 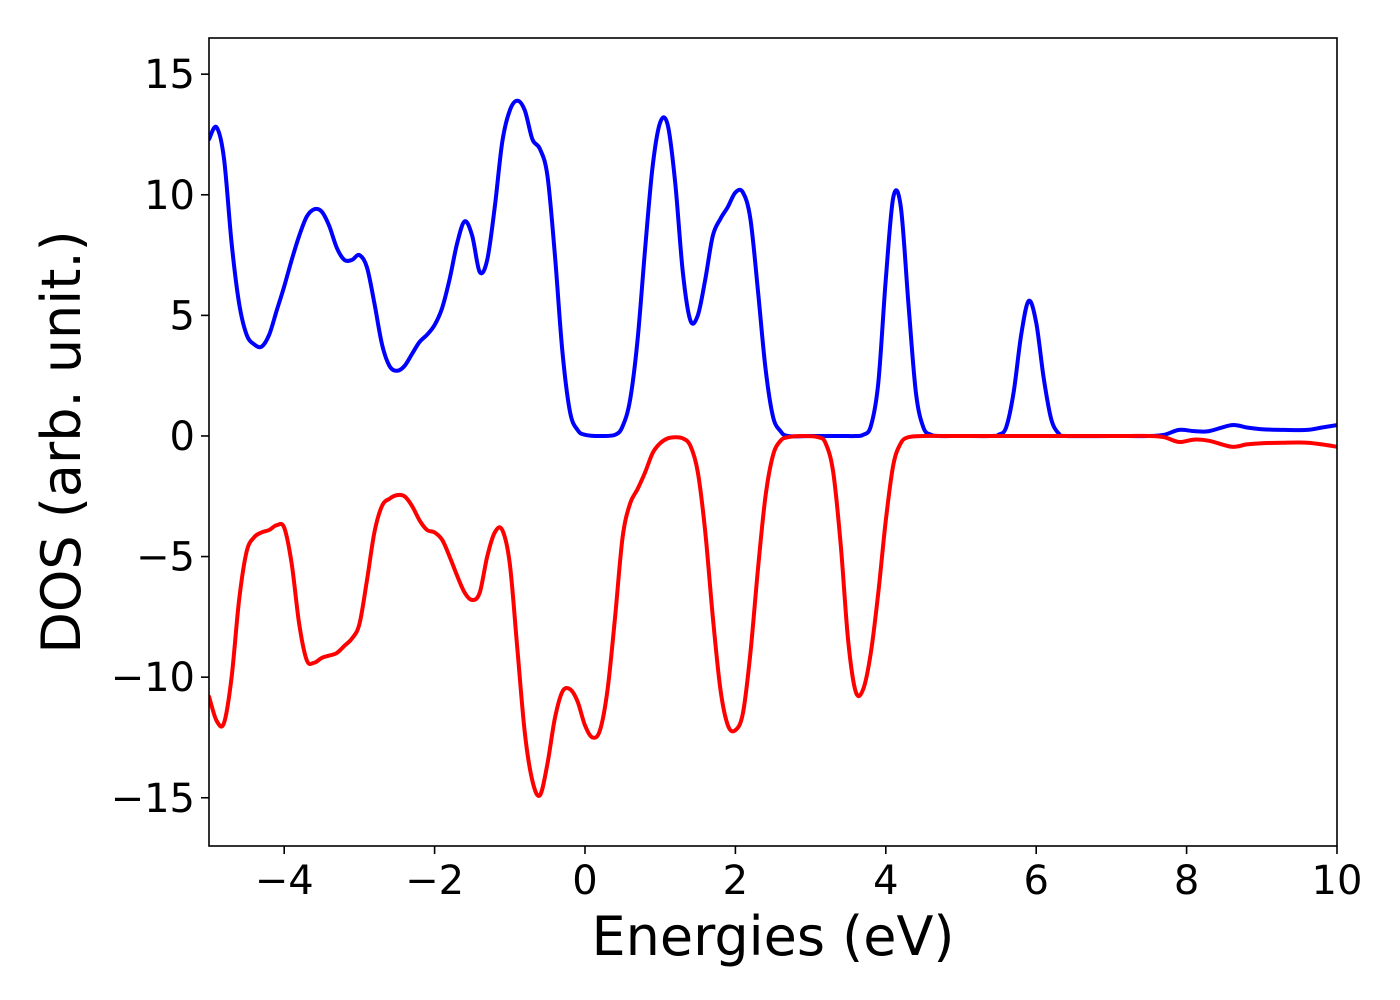 I want to click on x-tick-label: 0, so click(x=584, y=881).